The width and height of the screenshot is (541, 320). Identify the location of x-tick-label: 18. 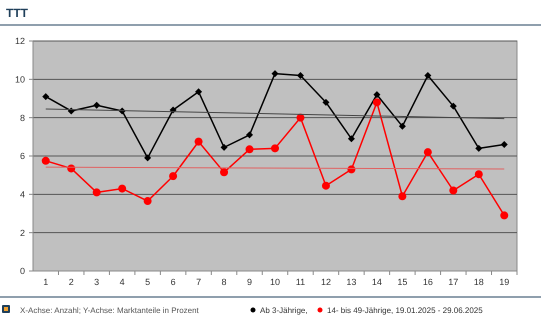
(479, 282).